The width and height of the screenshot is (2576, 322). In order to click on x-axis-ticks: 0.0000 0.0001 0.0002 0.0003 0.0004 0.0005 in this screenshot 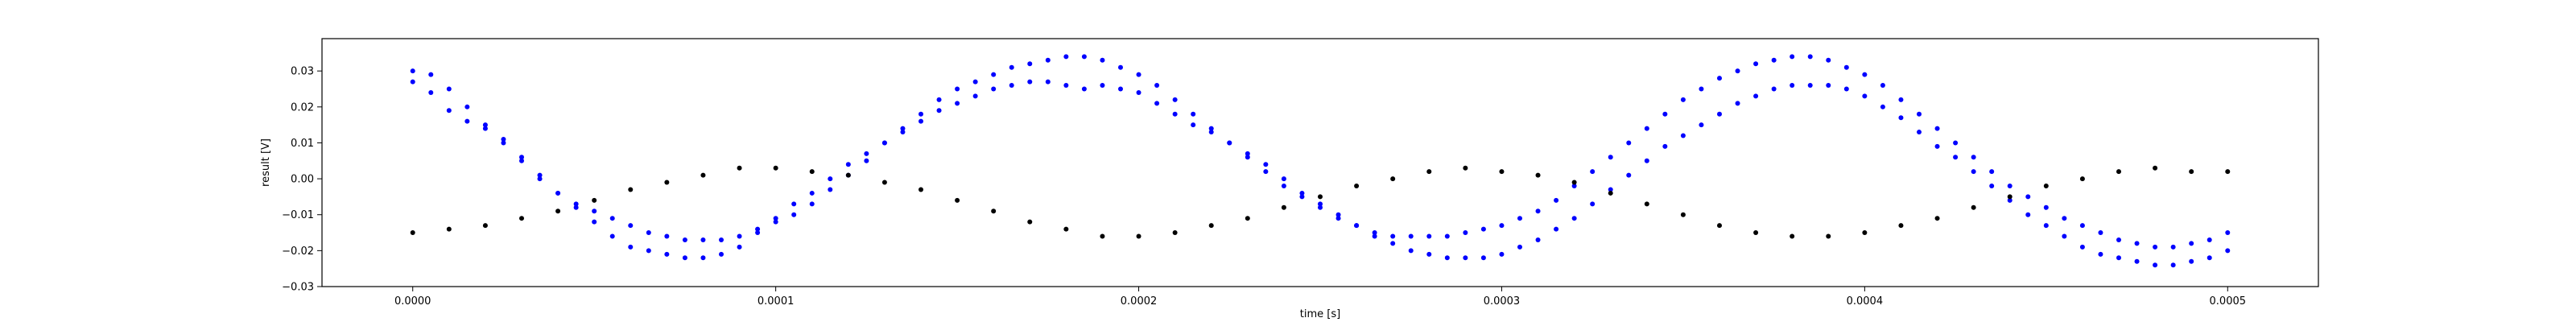, I will do `click(1320, 297)`.